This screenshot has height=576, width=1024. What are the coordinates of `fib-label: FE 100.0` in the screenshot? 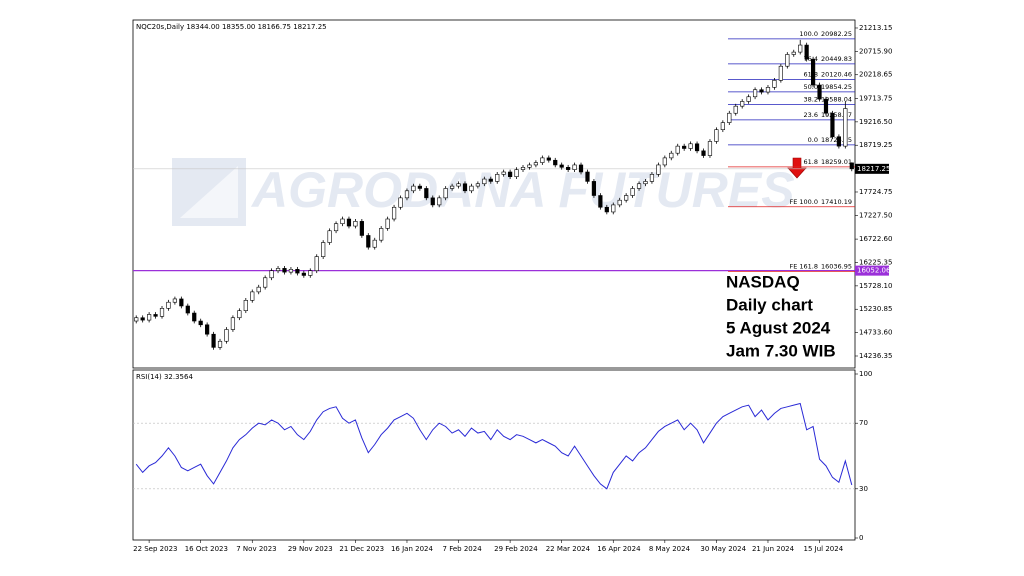 It's located at (803, 202).